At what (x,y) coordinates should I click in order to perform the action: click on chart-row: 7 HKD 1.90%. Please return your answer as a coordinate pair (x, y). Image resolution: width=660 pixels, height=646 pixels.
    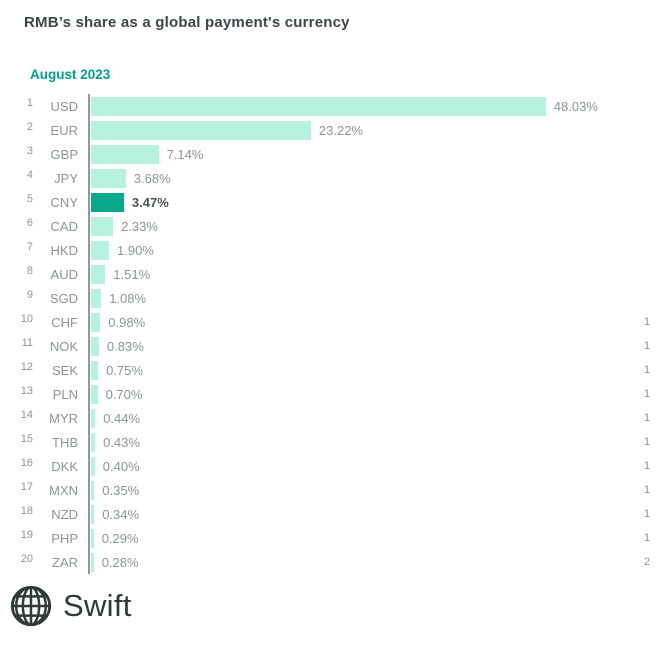
    Looking at the image, I should click on (330, 250).